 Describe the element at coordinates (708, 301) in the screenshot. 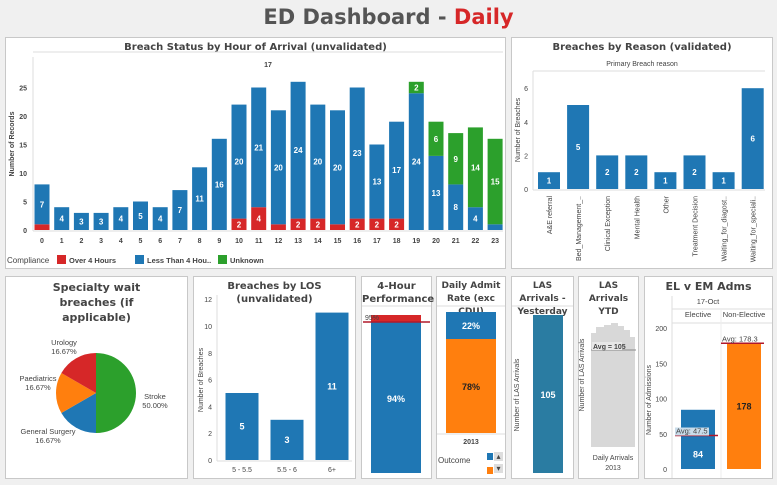

I see `column-header: 17-Oct` at that location.